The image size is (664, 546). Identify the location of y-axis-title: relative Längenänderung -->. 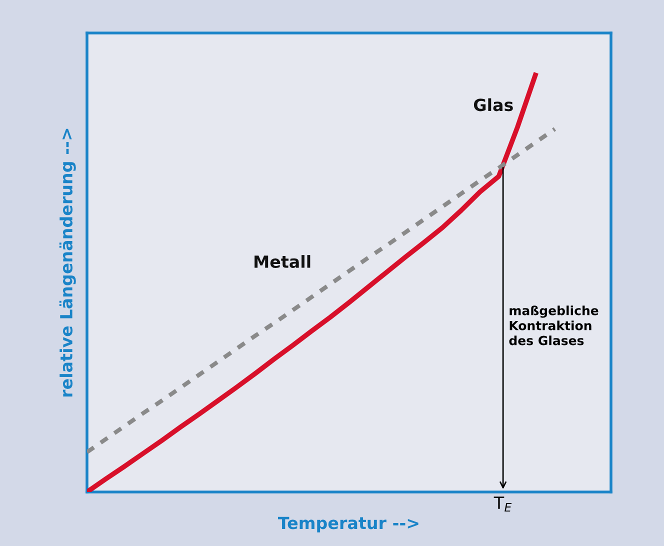
(67, 262).